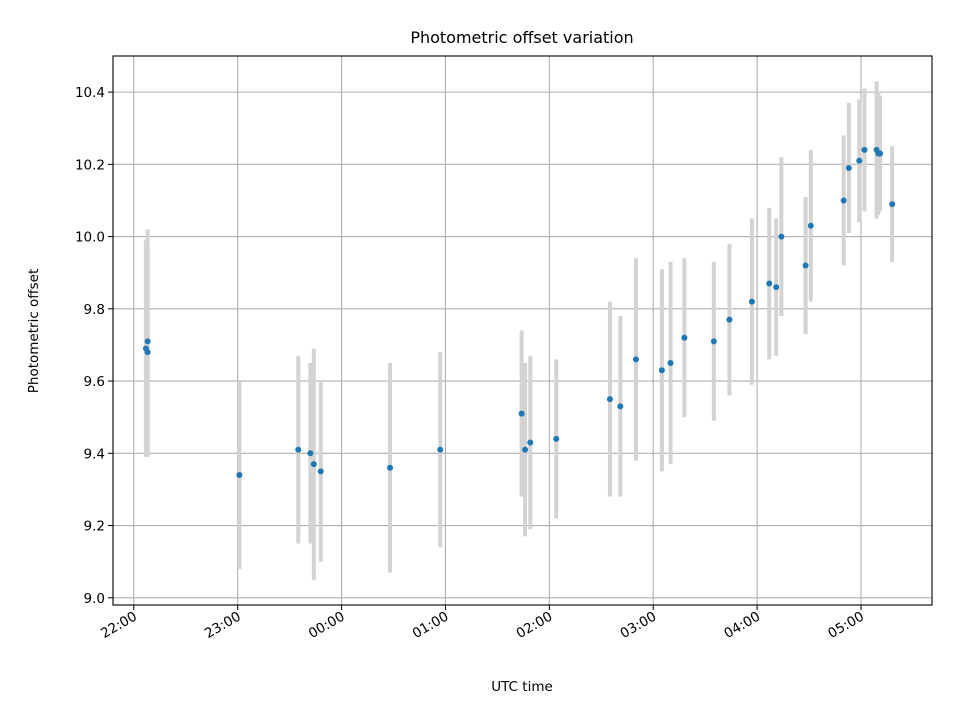  Describe the element at coordinates (521, 37) in the screenshot. I see `chart-title: Photometric offset variation` at that location.